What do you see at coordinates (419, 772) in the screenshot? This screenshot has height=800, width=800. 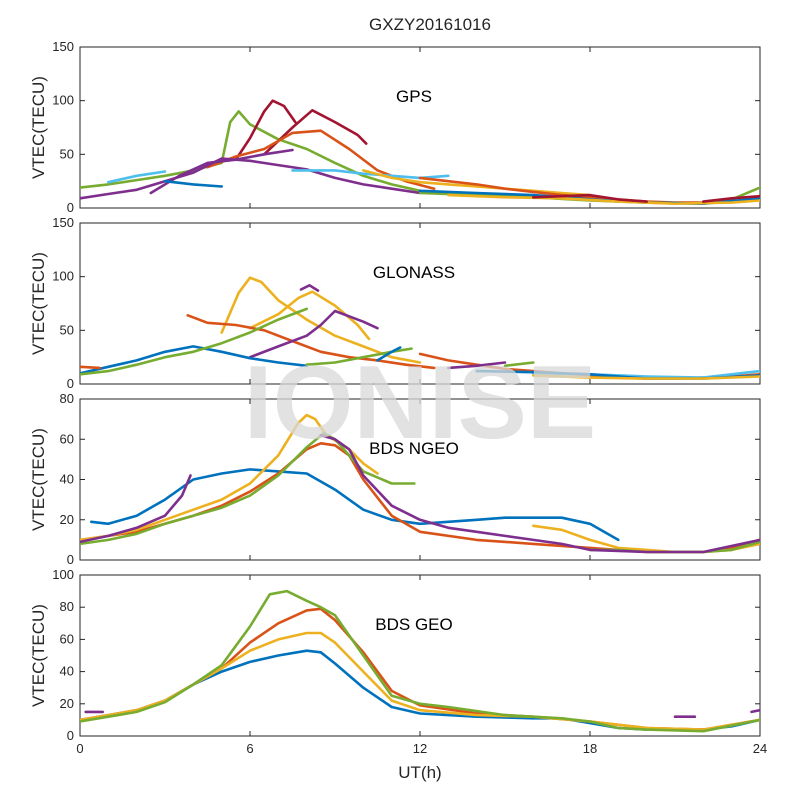 I see `x-axis-label: UT(h)` at bounding box center [419, 772].